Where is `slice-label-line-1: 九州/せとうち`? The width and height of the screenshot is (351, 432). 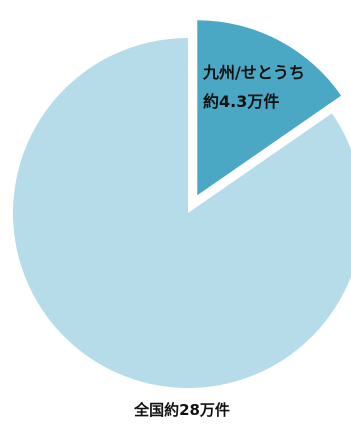
slice-label-line-1: 九州/せとうち is located at coordinates (253, 72).